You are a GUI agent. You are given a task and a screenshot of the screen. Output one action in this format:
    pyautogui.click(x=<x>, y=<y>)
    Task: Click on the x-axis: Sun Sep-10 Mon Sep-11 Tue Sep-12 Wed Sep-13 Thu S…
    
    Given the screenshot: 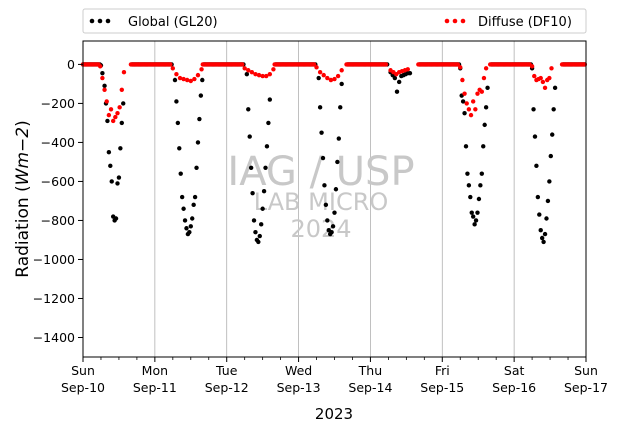 What is the action you would take?
    pyautogui.click(x=334, y=376)
    